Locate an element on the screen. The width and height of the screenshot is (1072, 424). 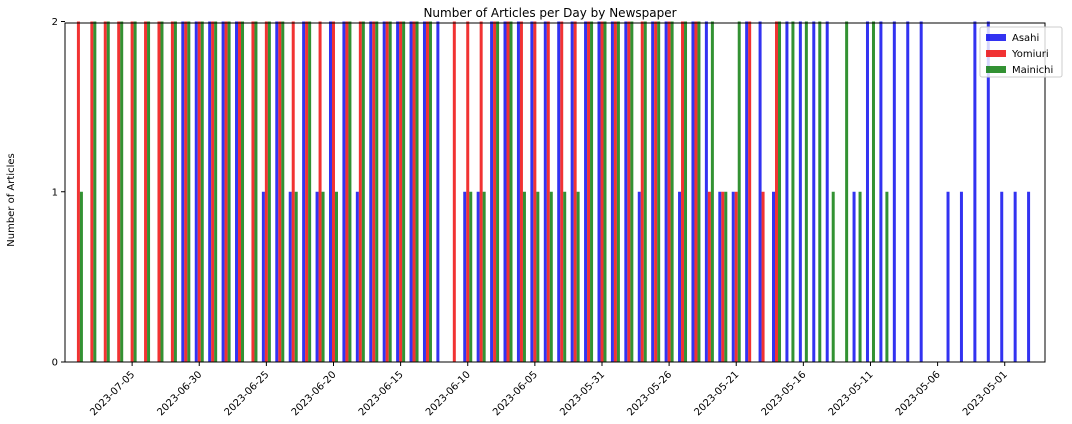
legend-label-mainichi: Mainichi is located at coordinates (1032, 70).